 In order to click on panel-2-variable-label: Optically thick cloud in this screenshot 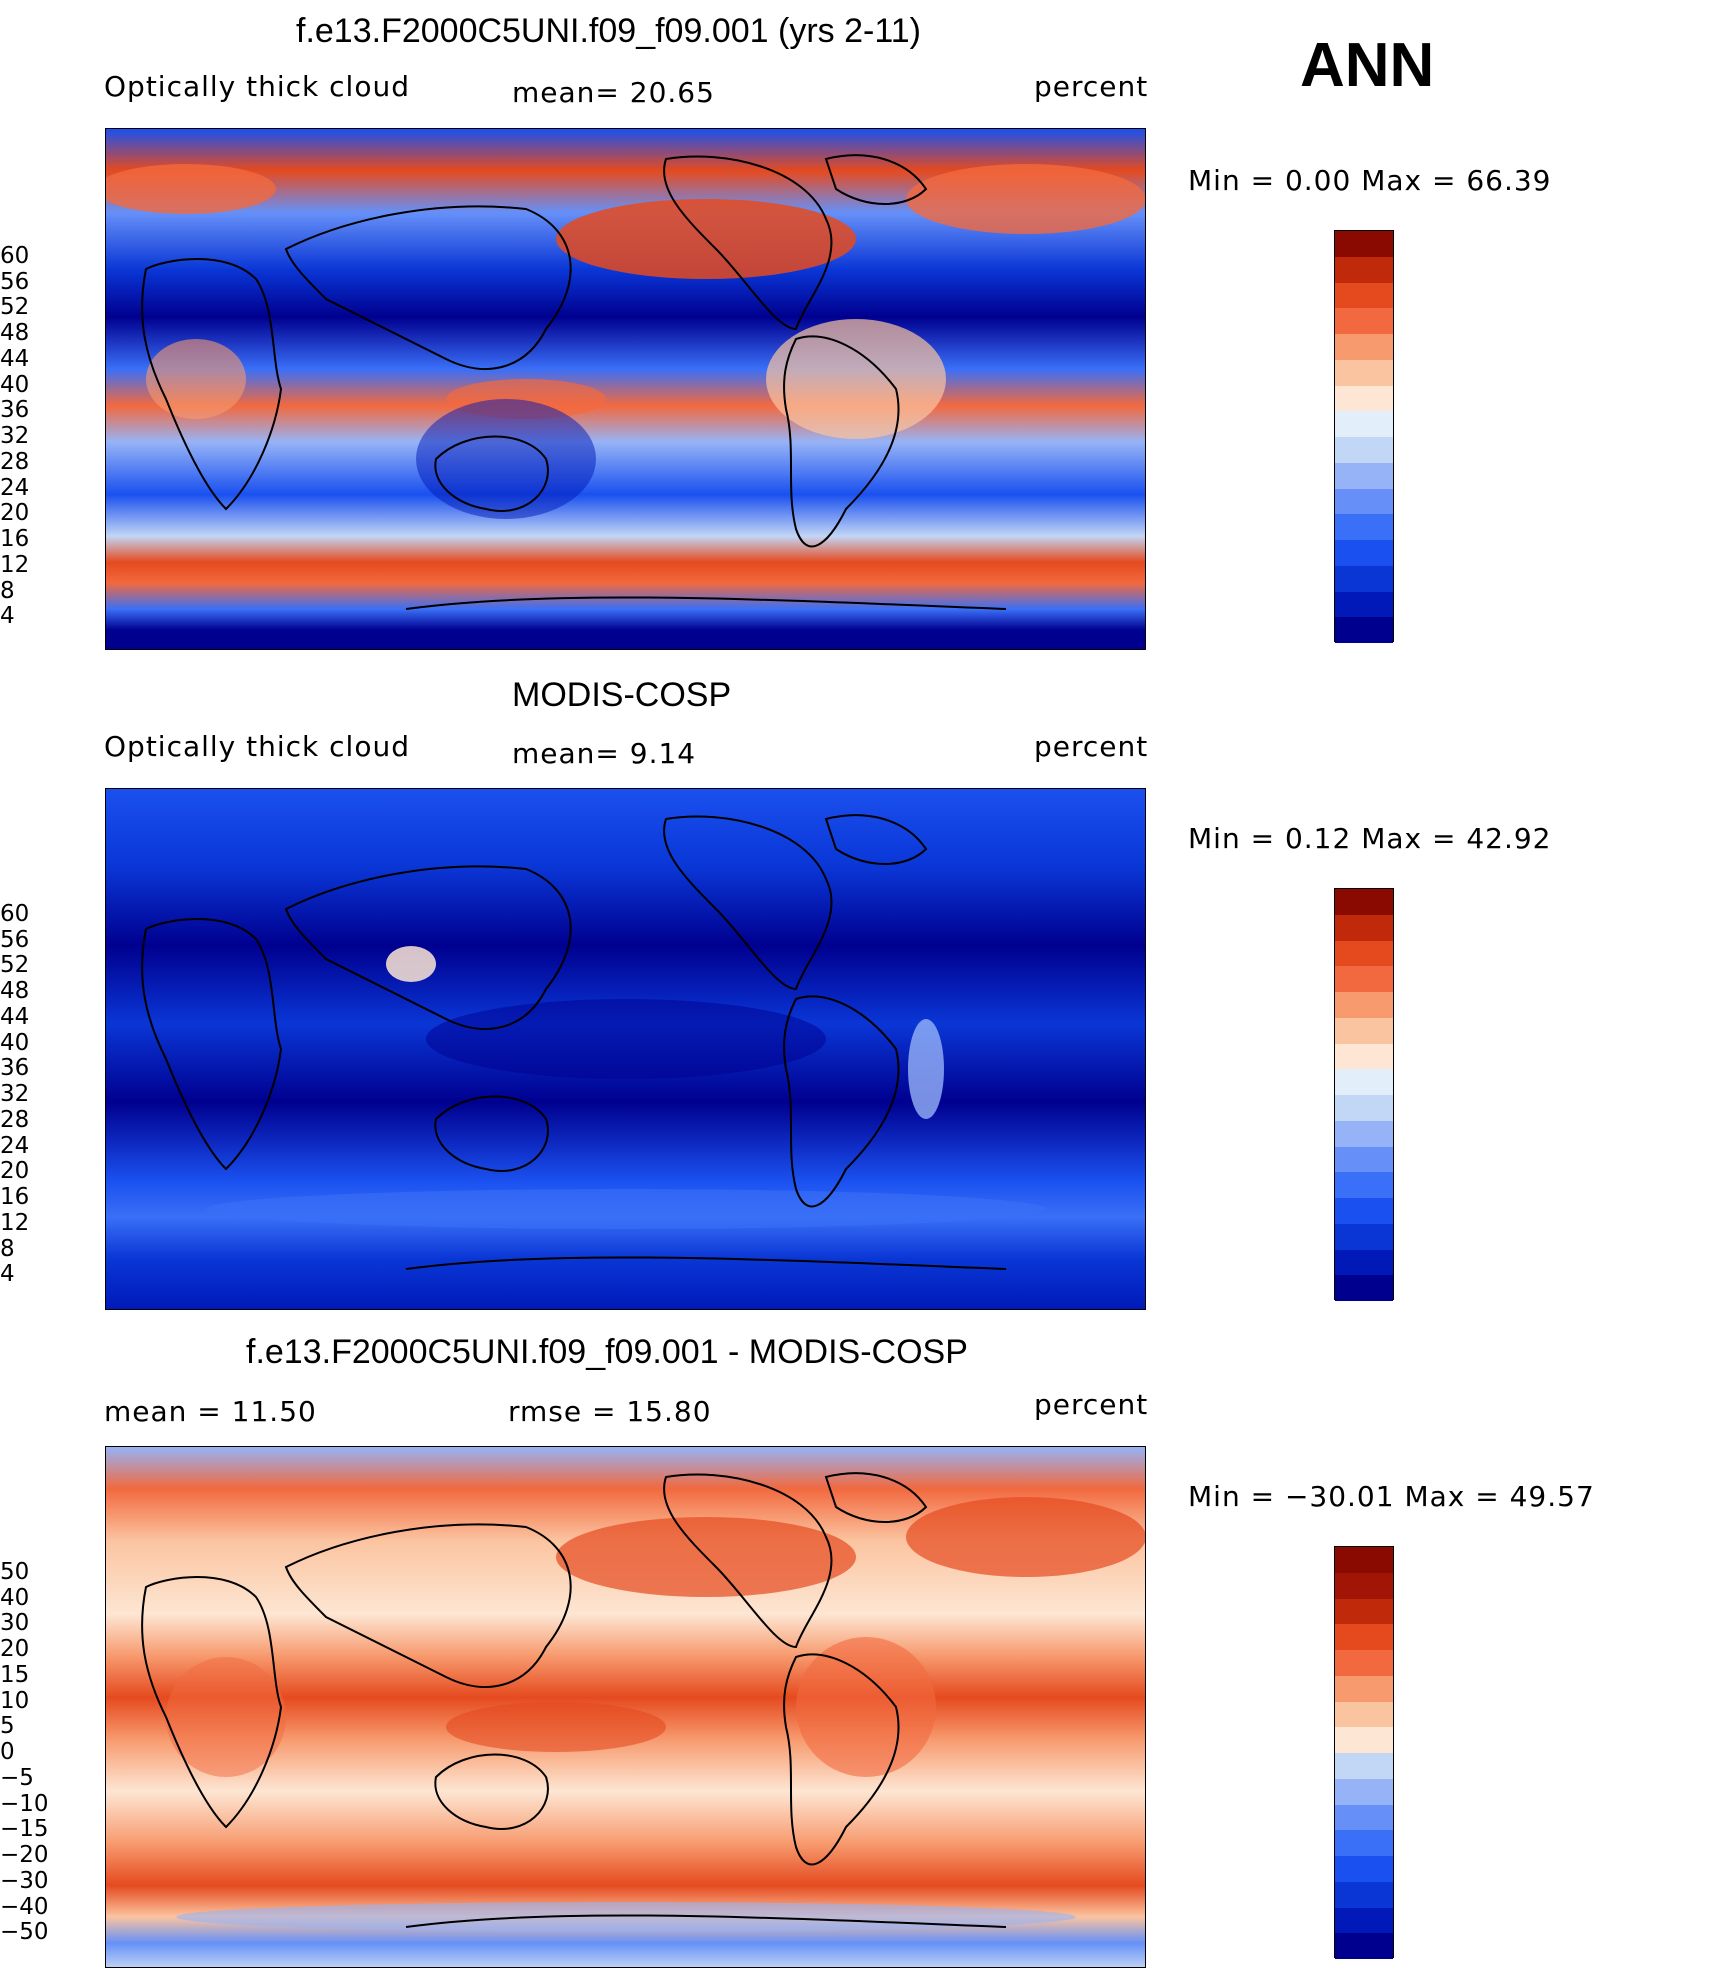, I will do `click(257, 746)`.